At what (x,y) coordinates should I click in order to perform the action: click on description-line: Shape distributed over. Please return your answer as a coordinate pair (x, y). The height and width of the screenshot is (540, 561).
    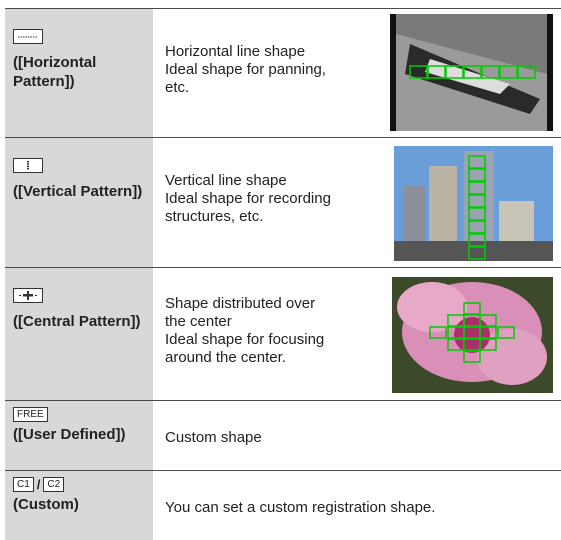
    Looking at the image, I should click on (240, 303).